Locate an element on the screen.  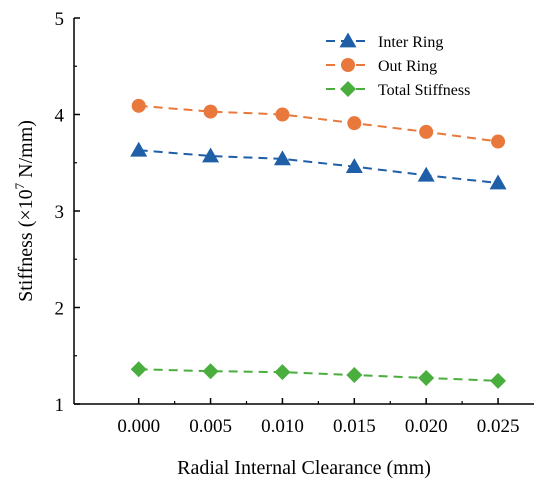
x-tick-label: 0.015 is located at coordinates (354, 426).